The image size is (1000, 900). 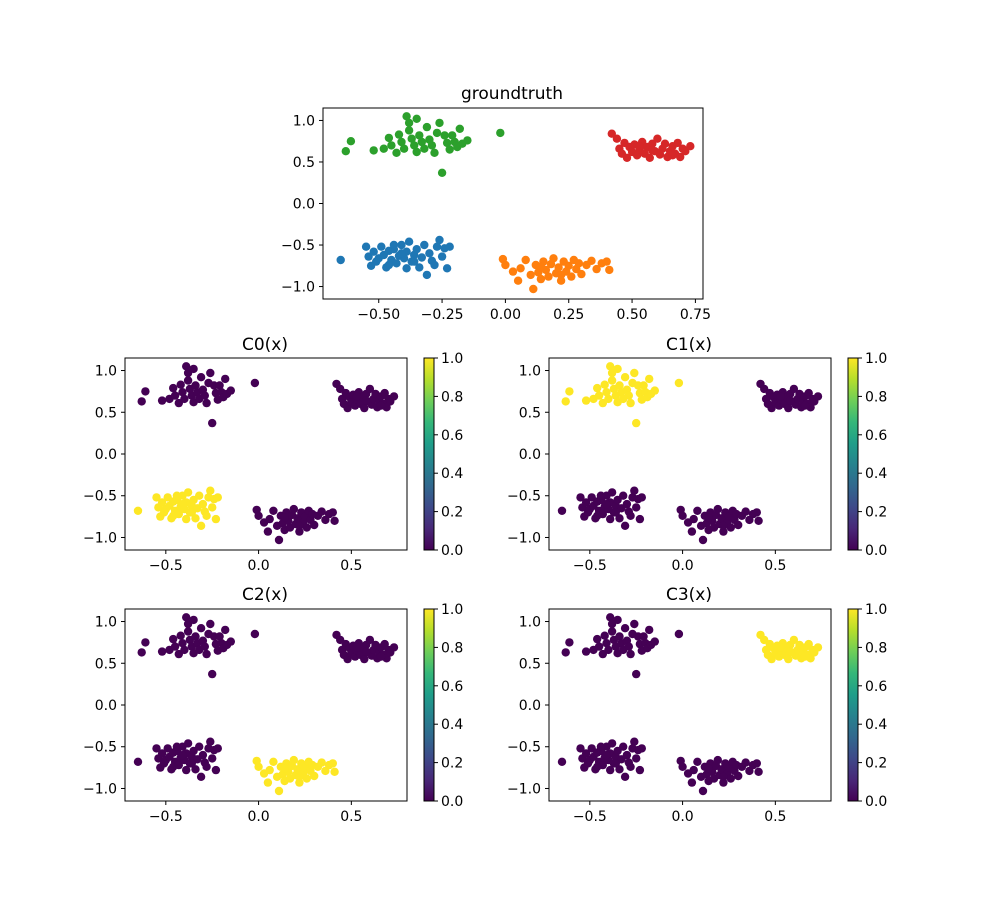 I want to click on c0-colorbar: 0.0 0.2 0.4 0.6 0.8 1.0, so click(x=443, y=455).